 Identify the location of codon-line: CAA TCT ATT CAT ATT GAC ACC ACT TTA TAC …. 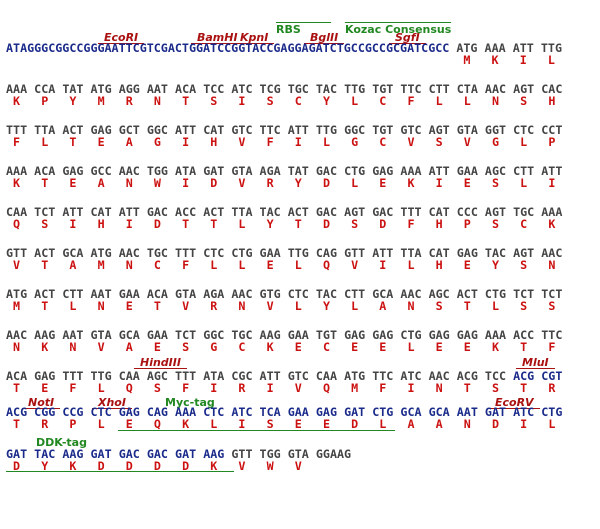
(284, 212).